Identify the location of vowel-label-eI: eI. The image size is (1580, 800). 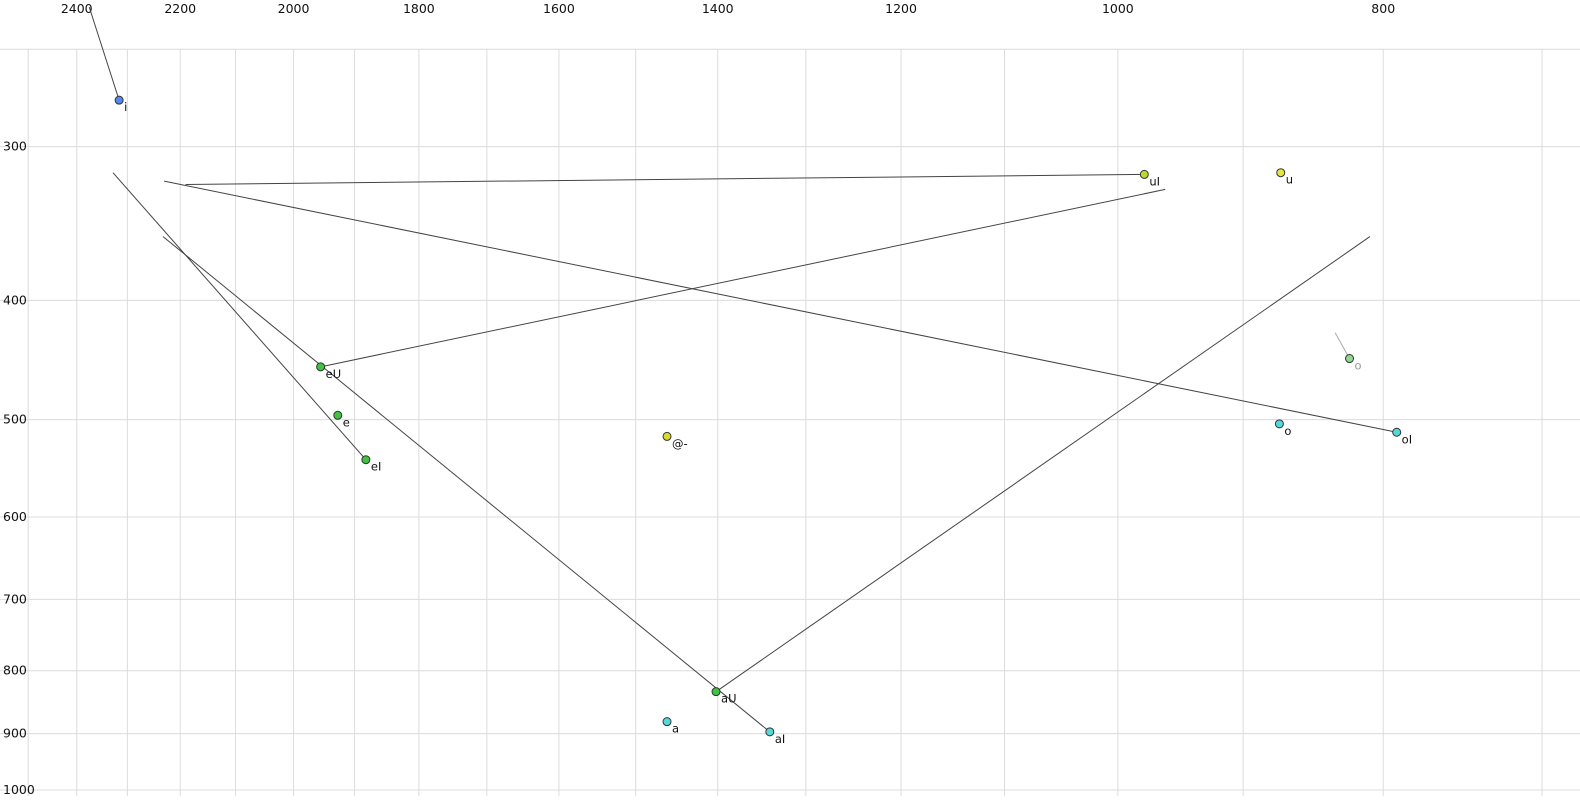
(376, 467).